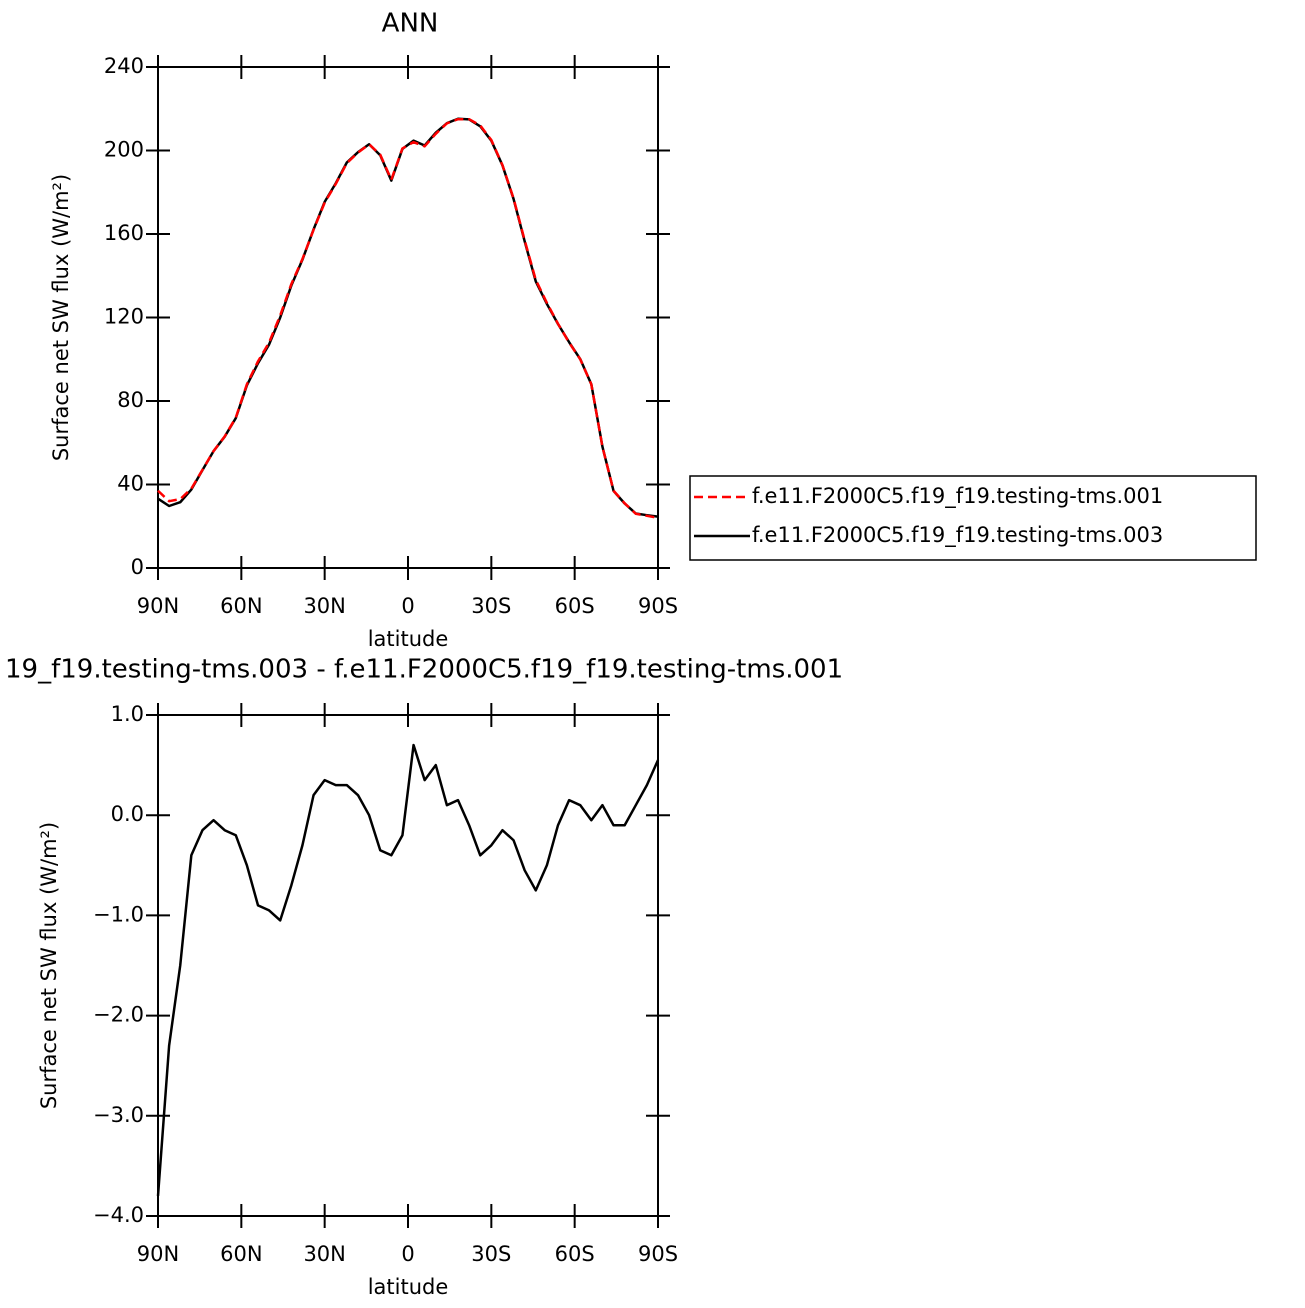  What do you see at coordinates (410, 24) in the screenshot?
I see `chart-title: ANN` at bounding box center [410, 24].